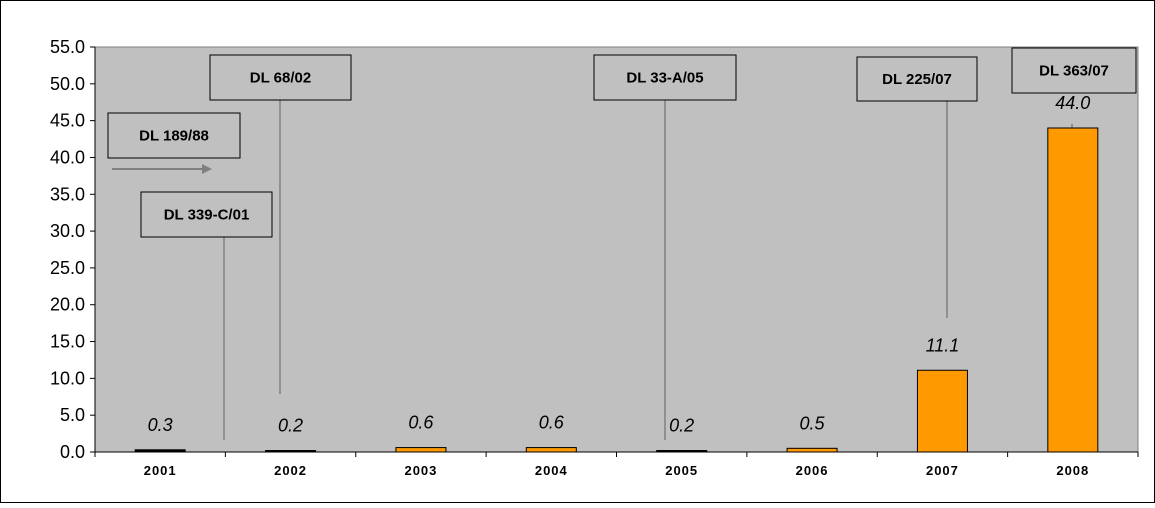  What do you see at coordinates (67, 305) in the screenshot?
I see `y-tick-label: 20.0` at bounding box center [67, 305].